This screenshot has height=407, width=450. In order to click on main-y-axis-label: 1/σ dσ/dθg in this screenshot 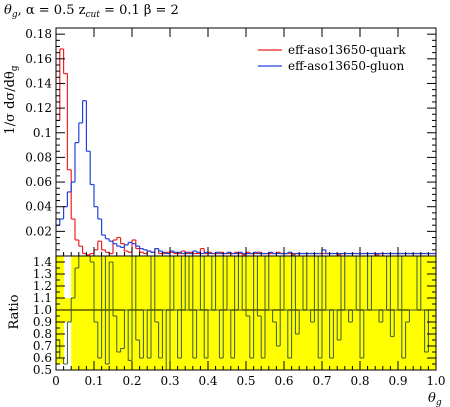, I will do `click(11, 99)`.